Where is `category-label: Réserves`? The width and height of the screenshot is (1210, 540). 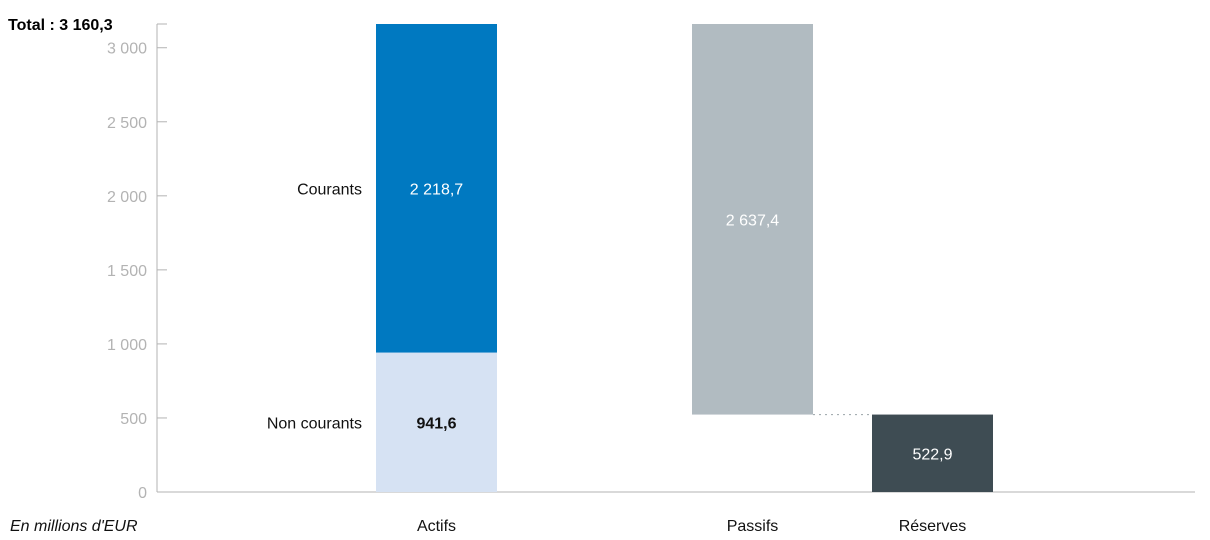 category-label: Réserves is located at coordinates (933, 526).